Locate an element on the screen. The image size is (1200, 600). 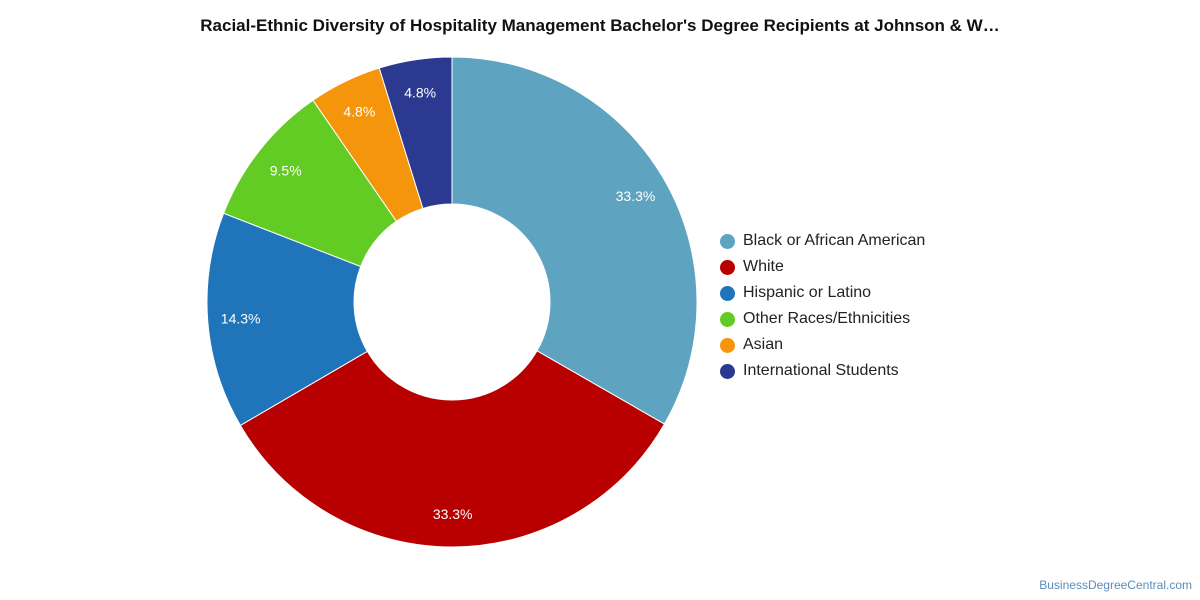
legend-item-black-or-african-american: Black or African American is located at coordinates (822, 241).